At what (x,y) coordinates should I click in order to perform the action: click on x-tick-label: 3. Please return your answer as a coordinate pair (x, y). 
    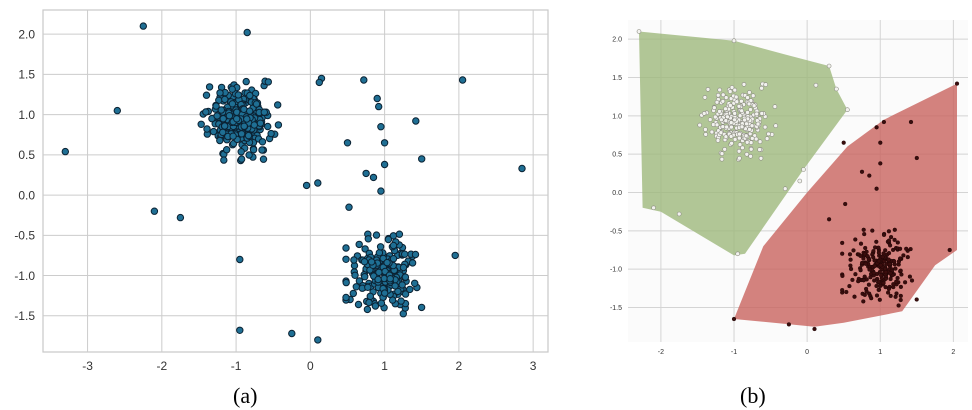
    Looking at the image, I should click on (533, 366).